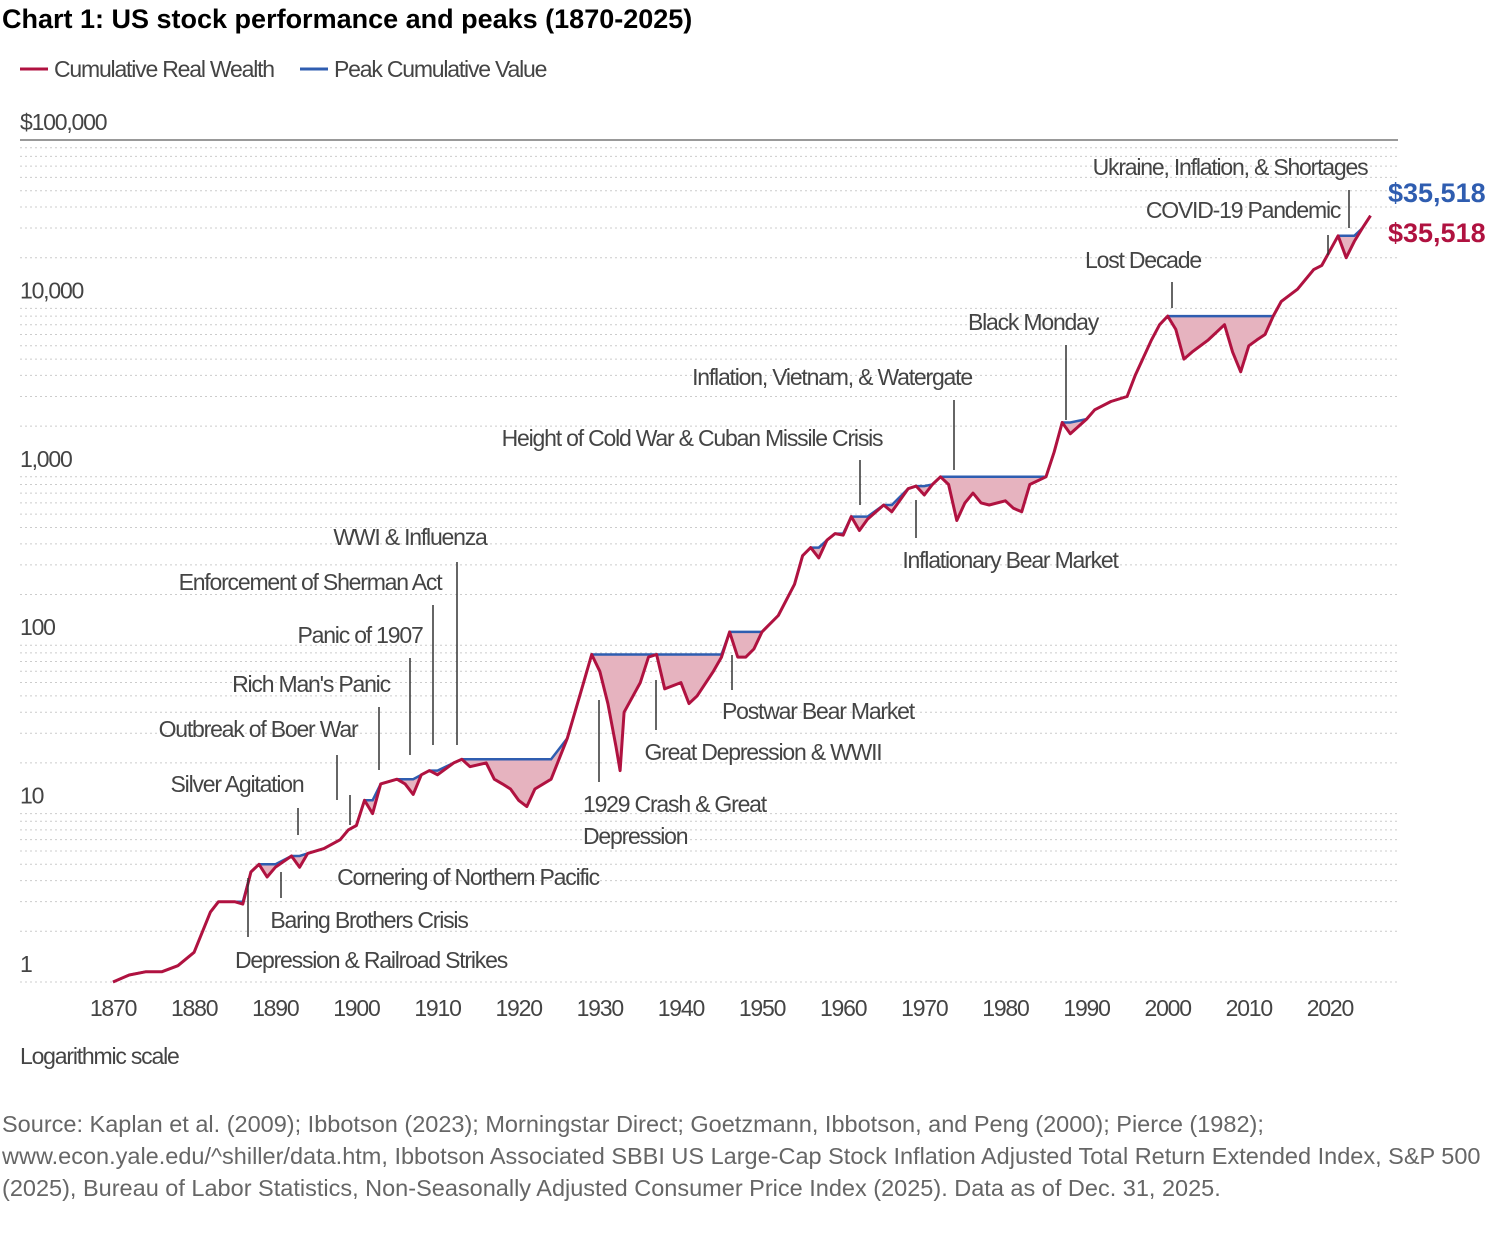  Describe the element at coordinates (371, 960) in the screenshot. I see `annotation-label: Depression & Railroad Strikes` at that location.